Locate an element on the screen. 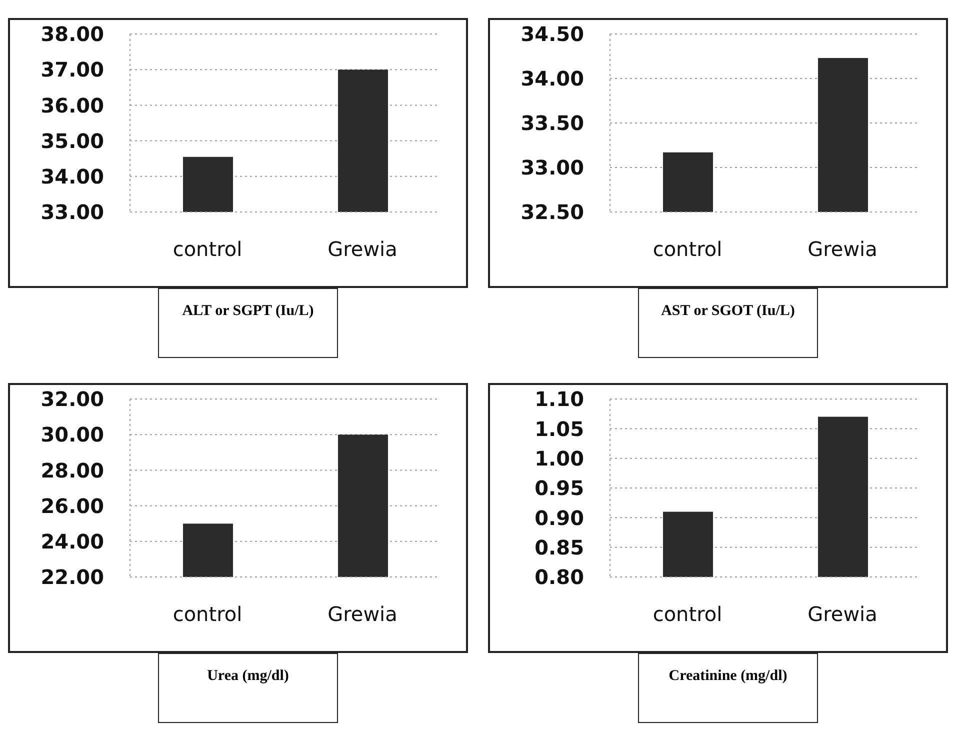 The width and height of the screenshot is (978, 730). y-tick-label: 33.50 is located at coordinates (552, 123).